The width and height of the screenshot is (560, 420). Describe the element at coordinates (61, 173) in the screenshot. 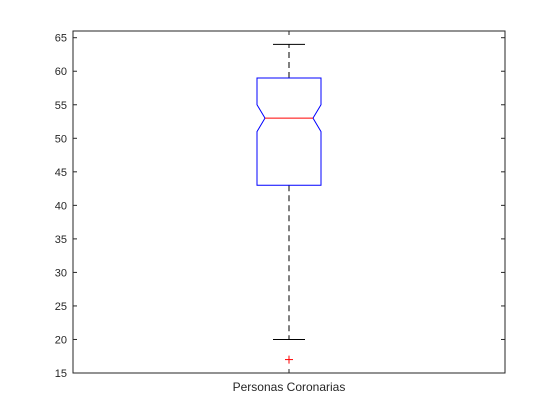

I see `y-tick-label: 45` at that location.